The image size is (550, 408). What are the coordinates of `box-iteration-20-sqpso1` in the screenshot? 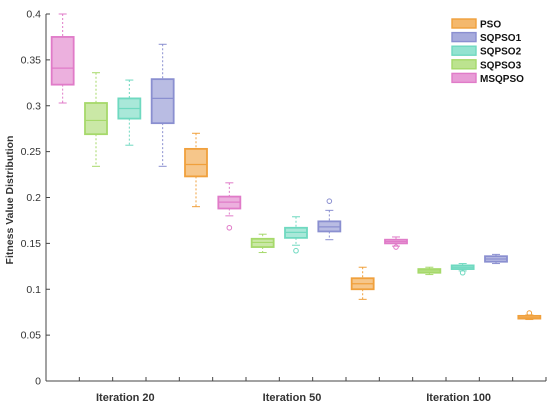 It's located at (162, 105).